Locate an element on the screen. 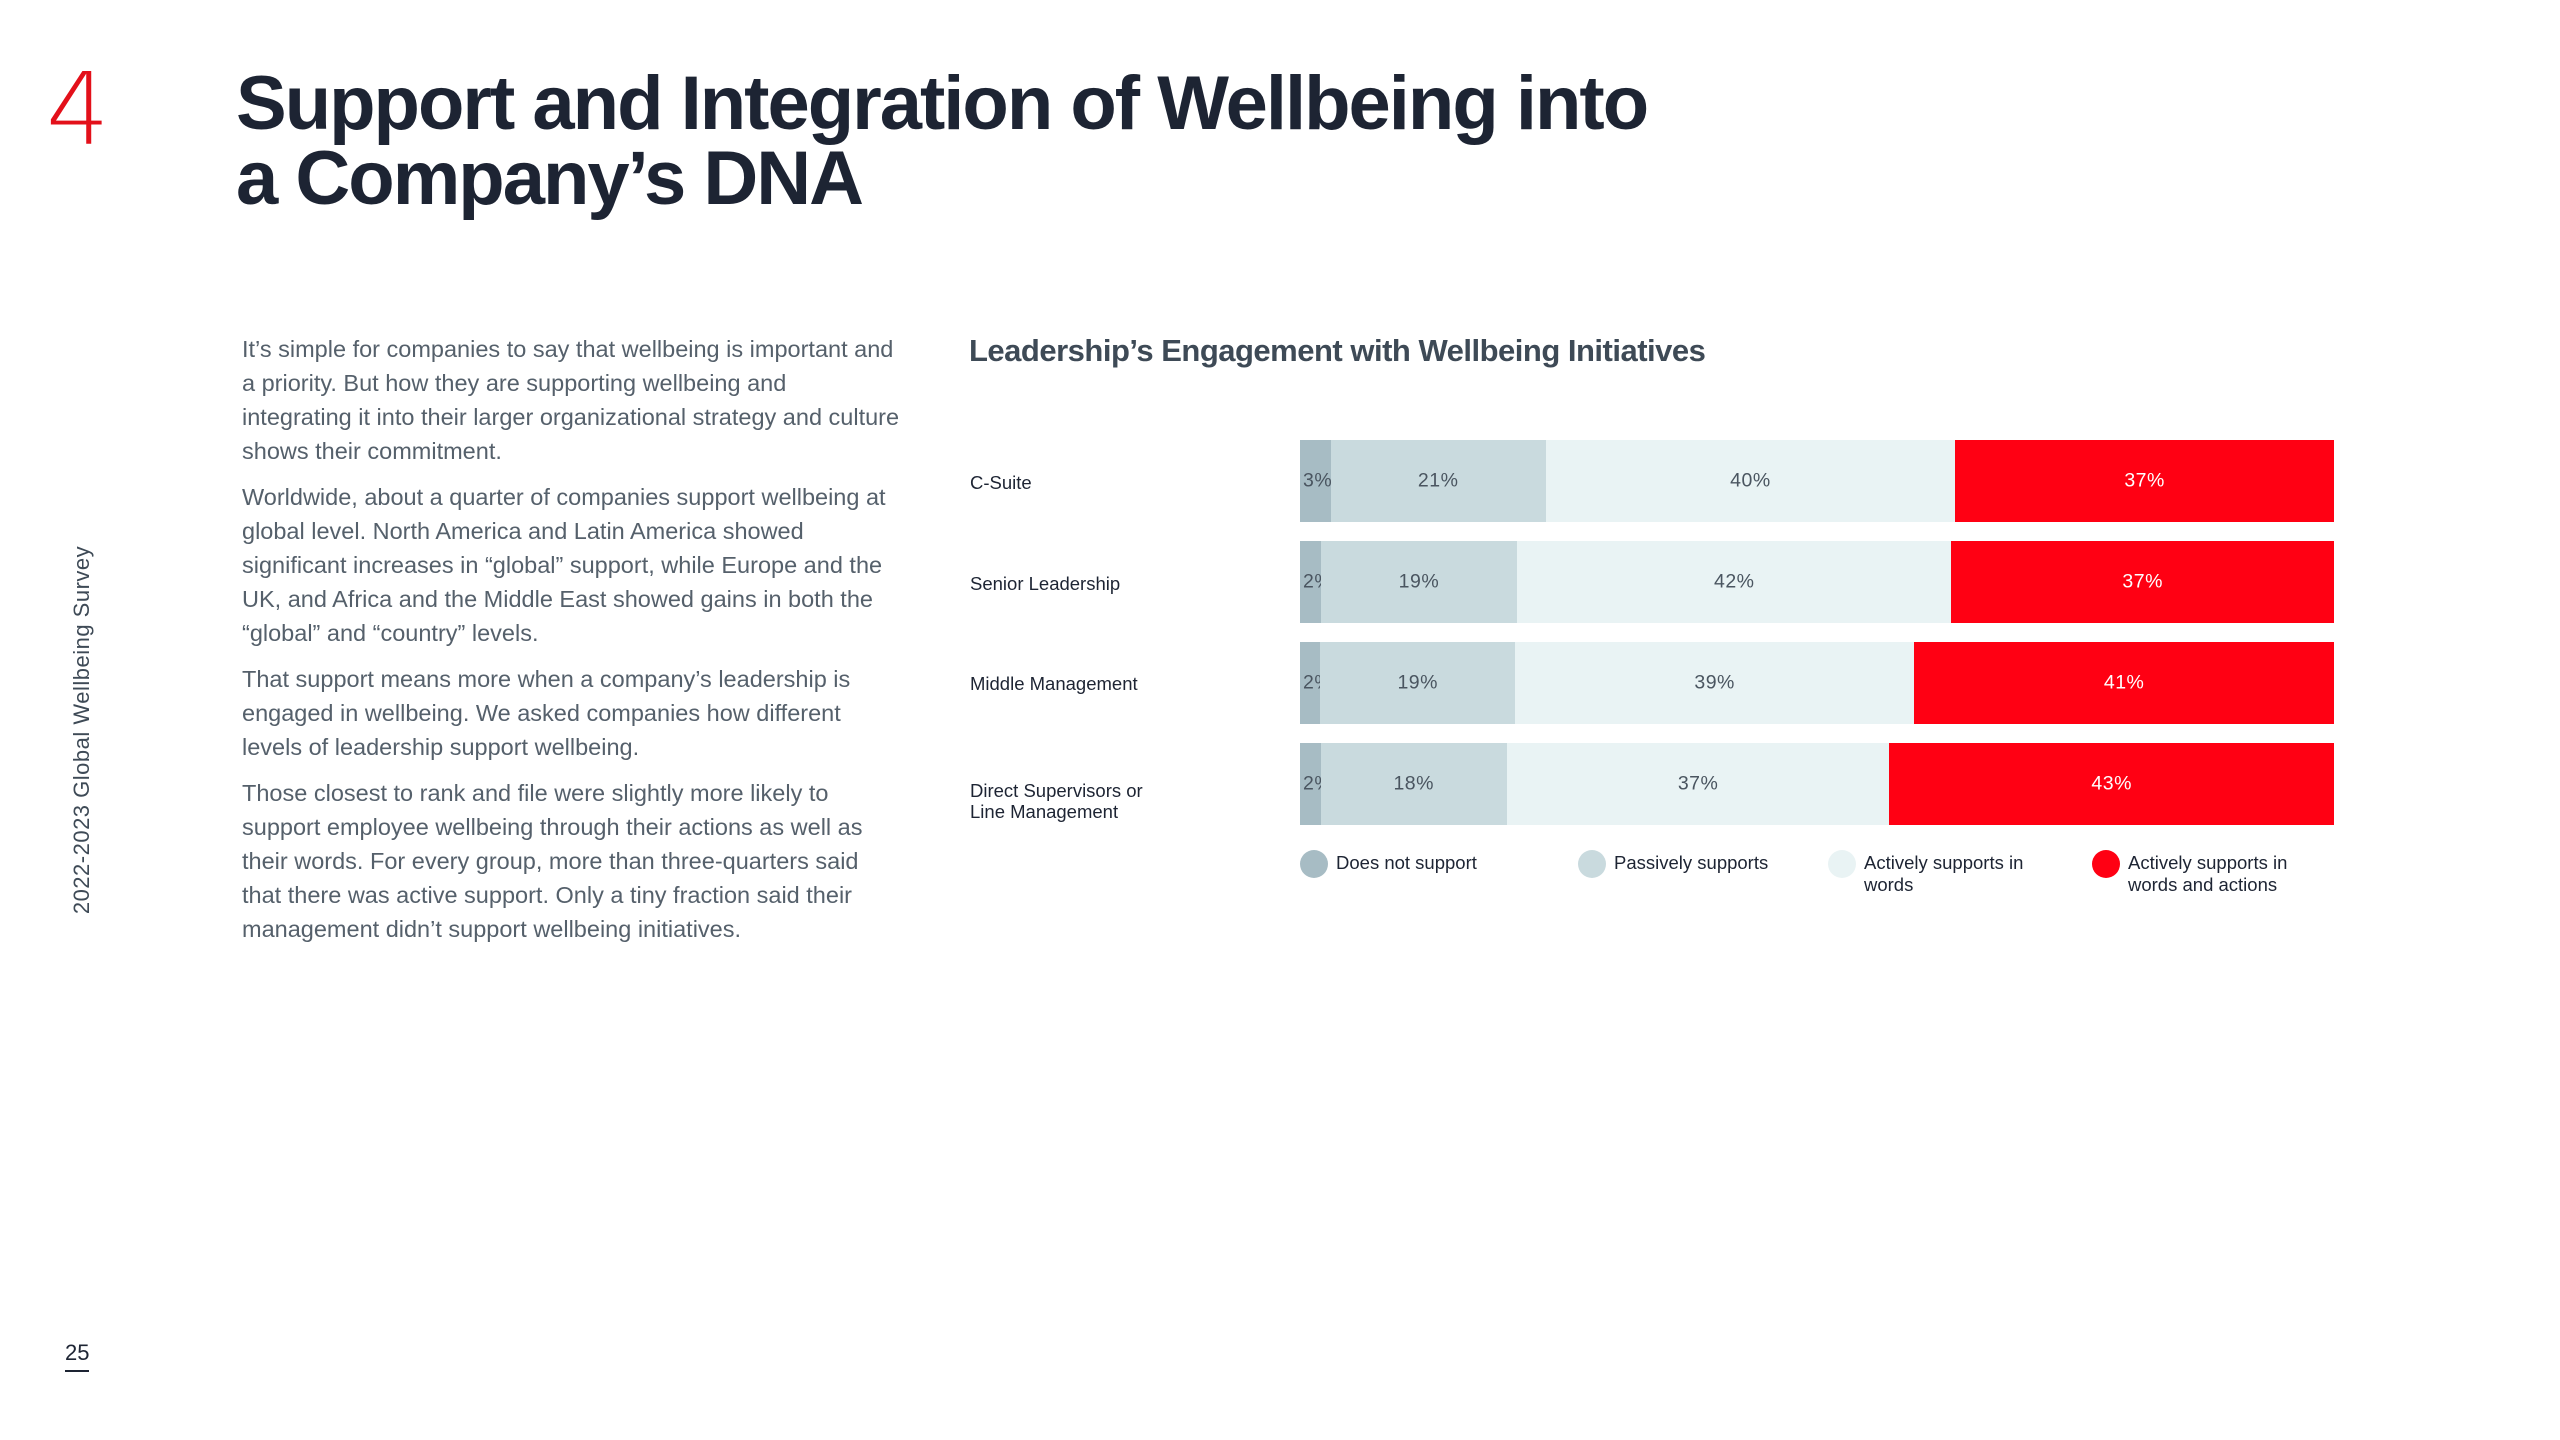 The height and width of the screenshot is (1440, 2560). data-label: 43% is located at coordinates (2111, 783).